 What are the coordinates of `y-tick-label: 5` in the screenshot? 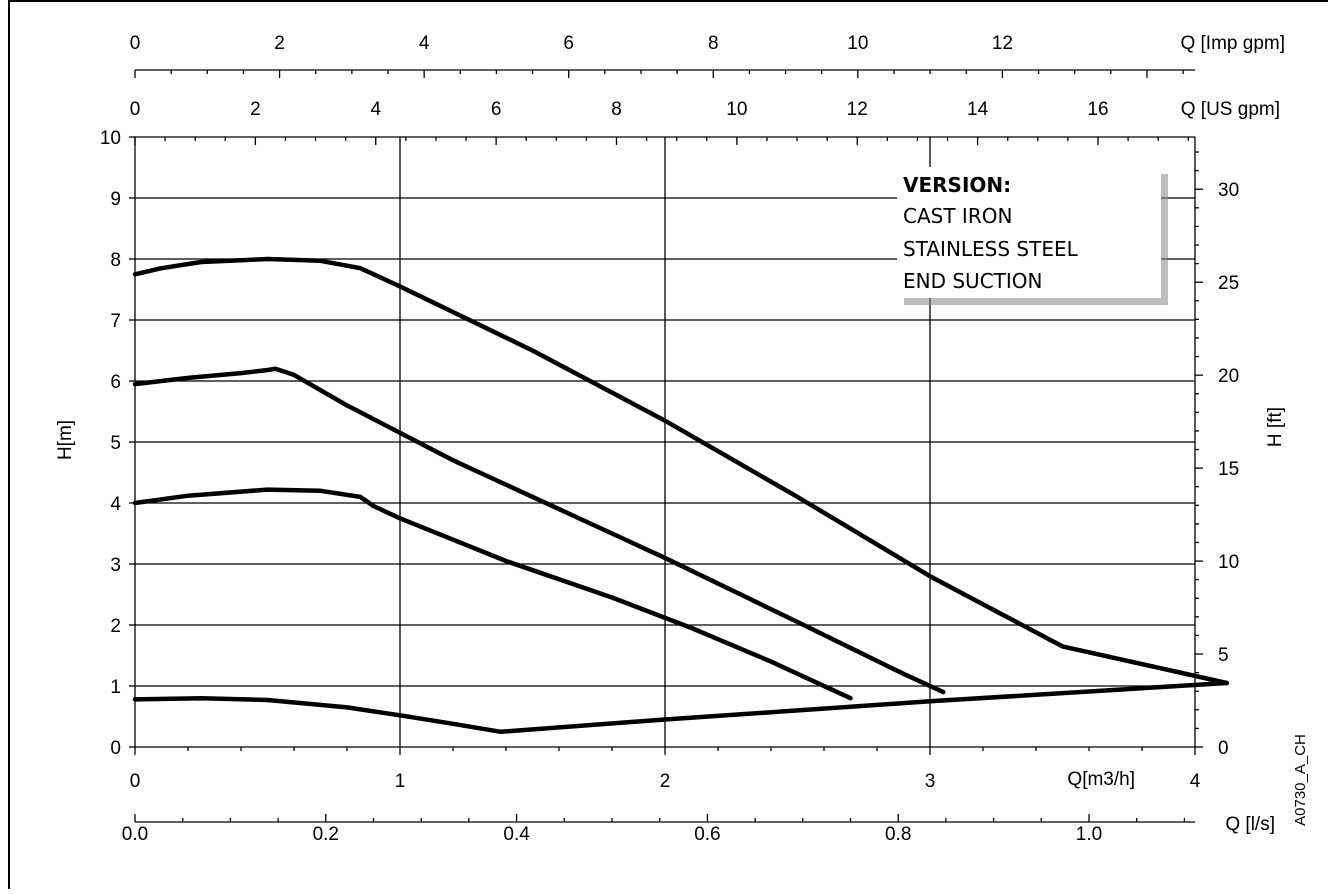 It's located at (115, 443).